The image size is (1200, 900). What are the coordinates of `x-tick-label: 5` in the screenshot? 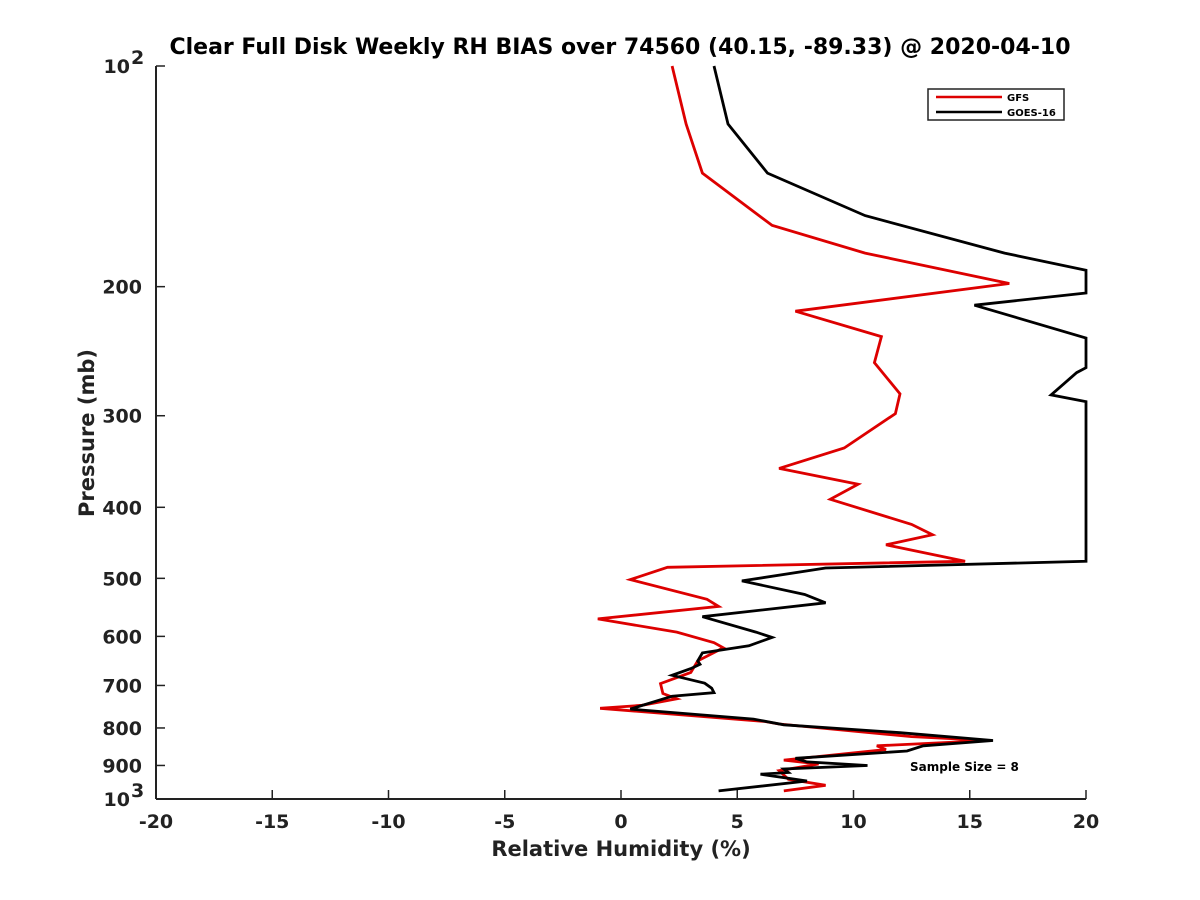 It's located at (737, 822).